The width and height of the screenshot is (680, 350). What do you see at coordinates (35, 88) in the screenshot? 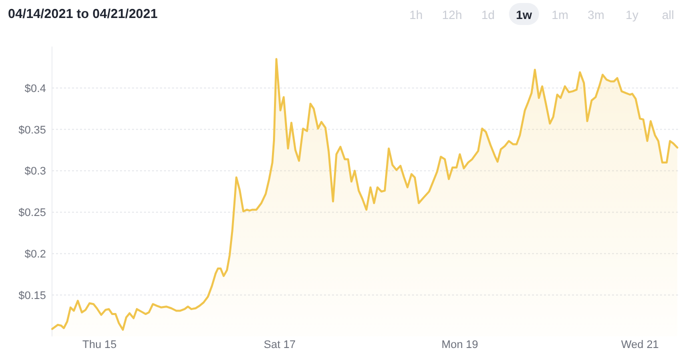
I see `y-tick-label: $0.4` at bounding box center [35, 88].